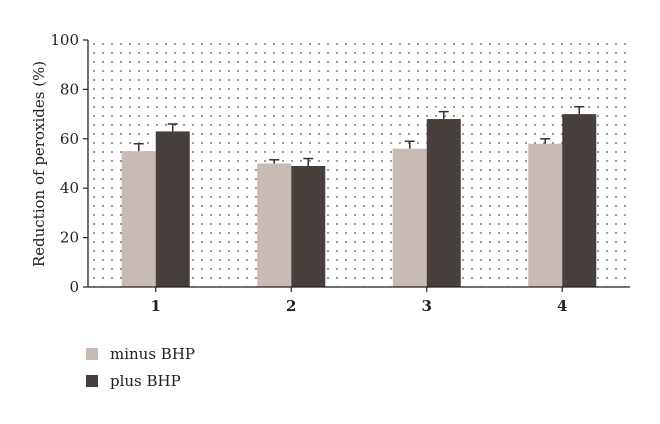 The width and height of the screenshot is (660, 424). Describe the element at coordinates (545, 215) in the screenshot. I see `bar-cat4-series1` at that location.